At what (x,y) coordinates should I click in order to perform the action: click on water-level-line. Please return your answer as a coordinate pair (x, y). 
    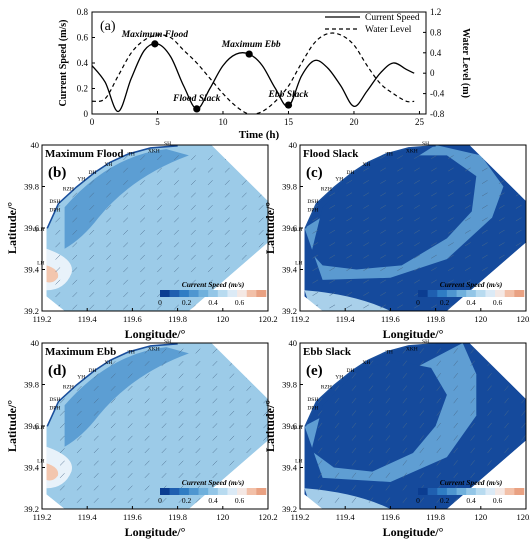
    Looking at the image, I should click on (253, 73).